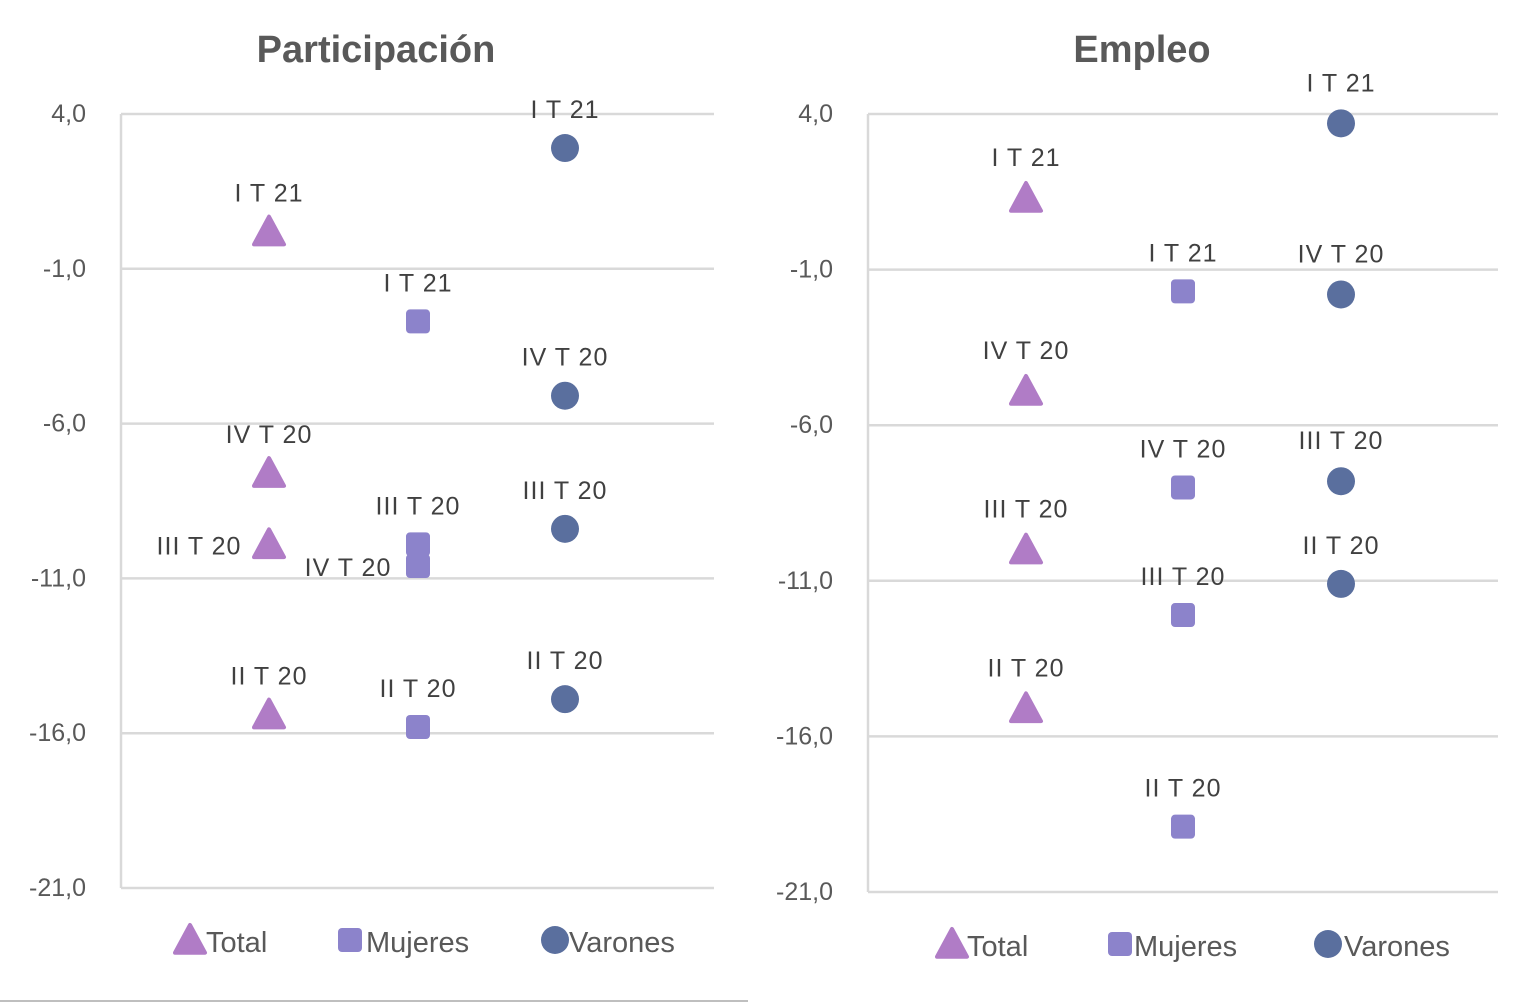 The image size is (1532, 1003). Describe the element at coordinates (1141, 50) in the screenshot. I see `chart-title: Empleo` at that location.